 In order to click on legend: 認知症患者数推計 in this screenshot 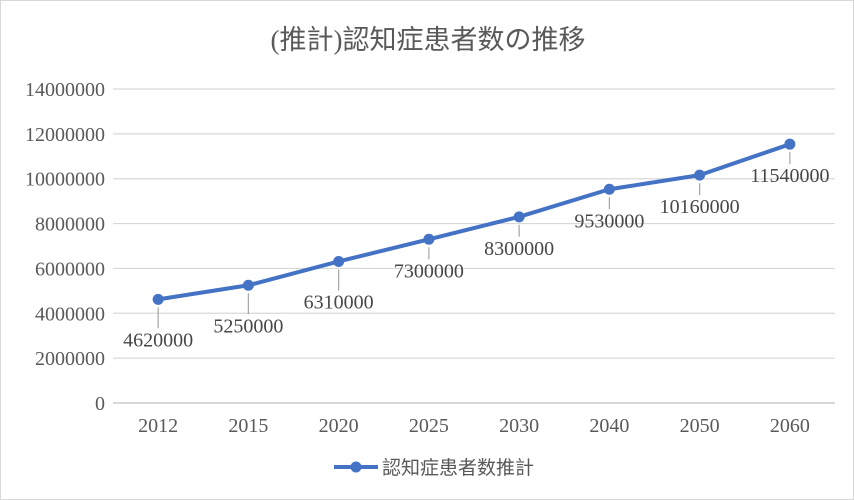, I will do `click(434, 468)`.